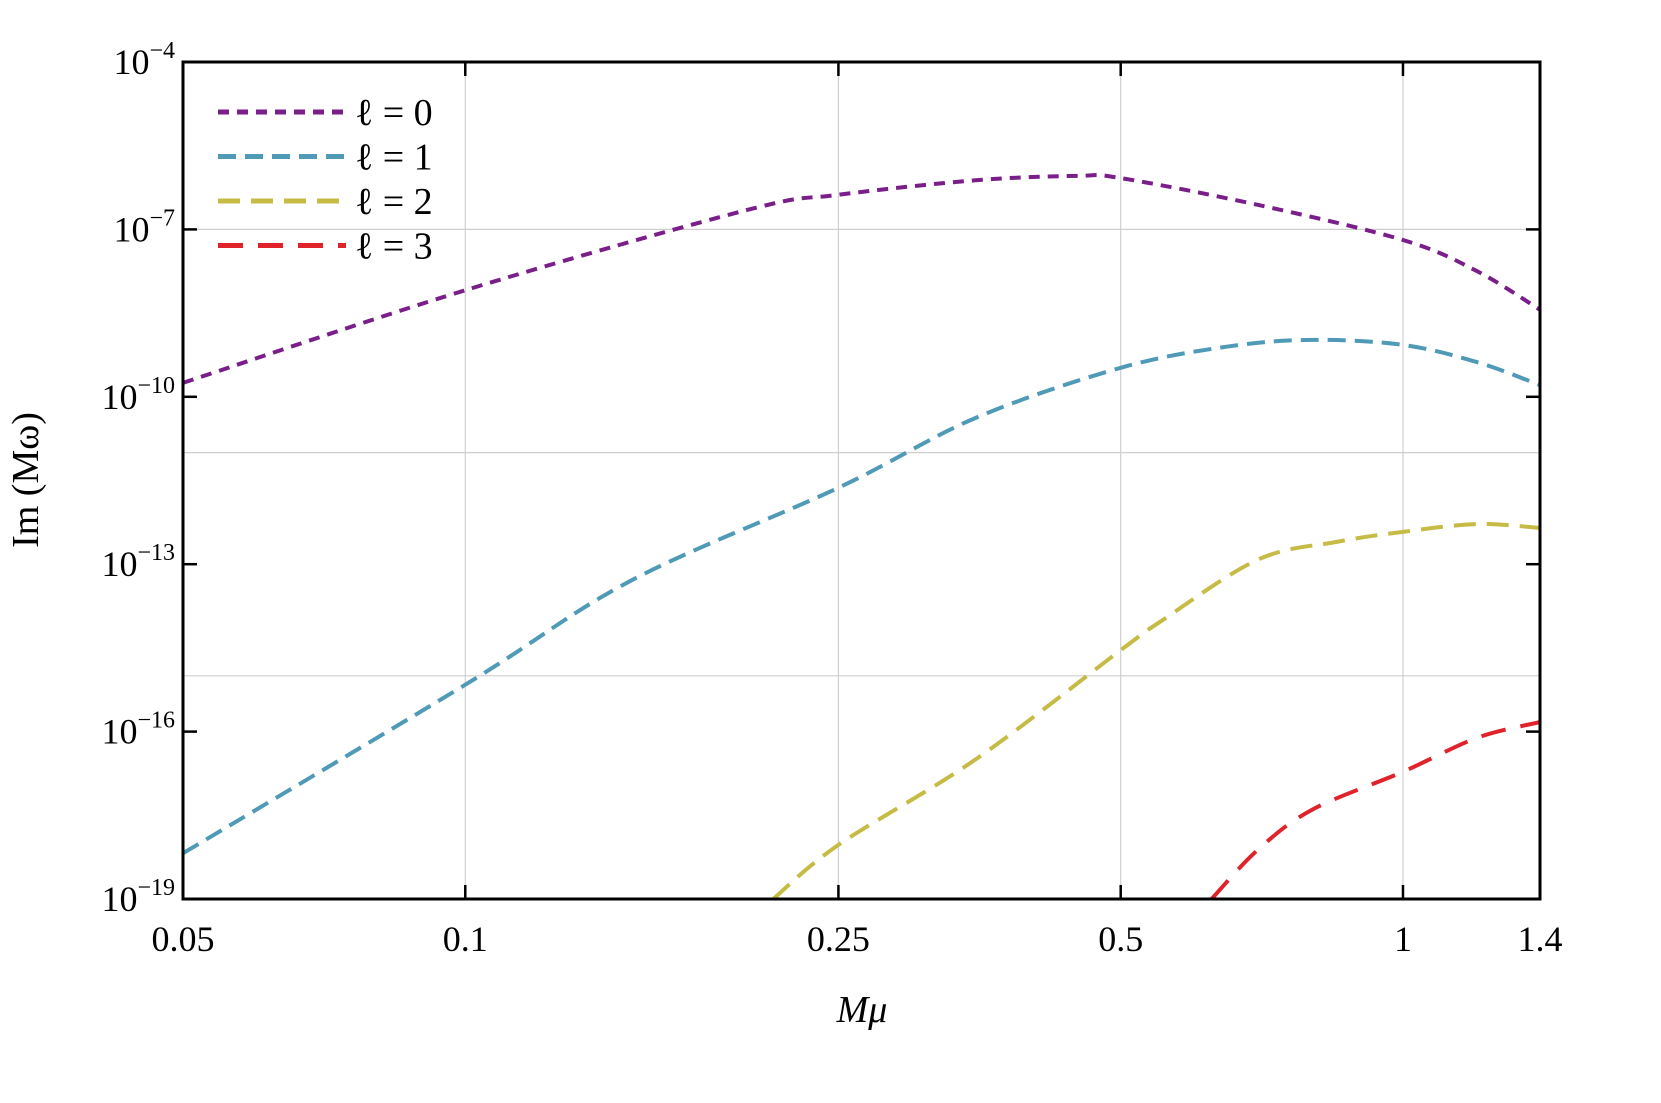 This screenshot has height=1103, width=1661. I want to click on legend: ℓ = 0ℓ = 1ℓ = 2ℓ = 3, so click(325, 180).